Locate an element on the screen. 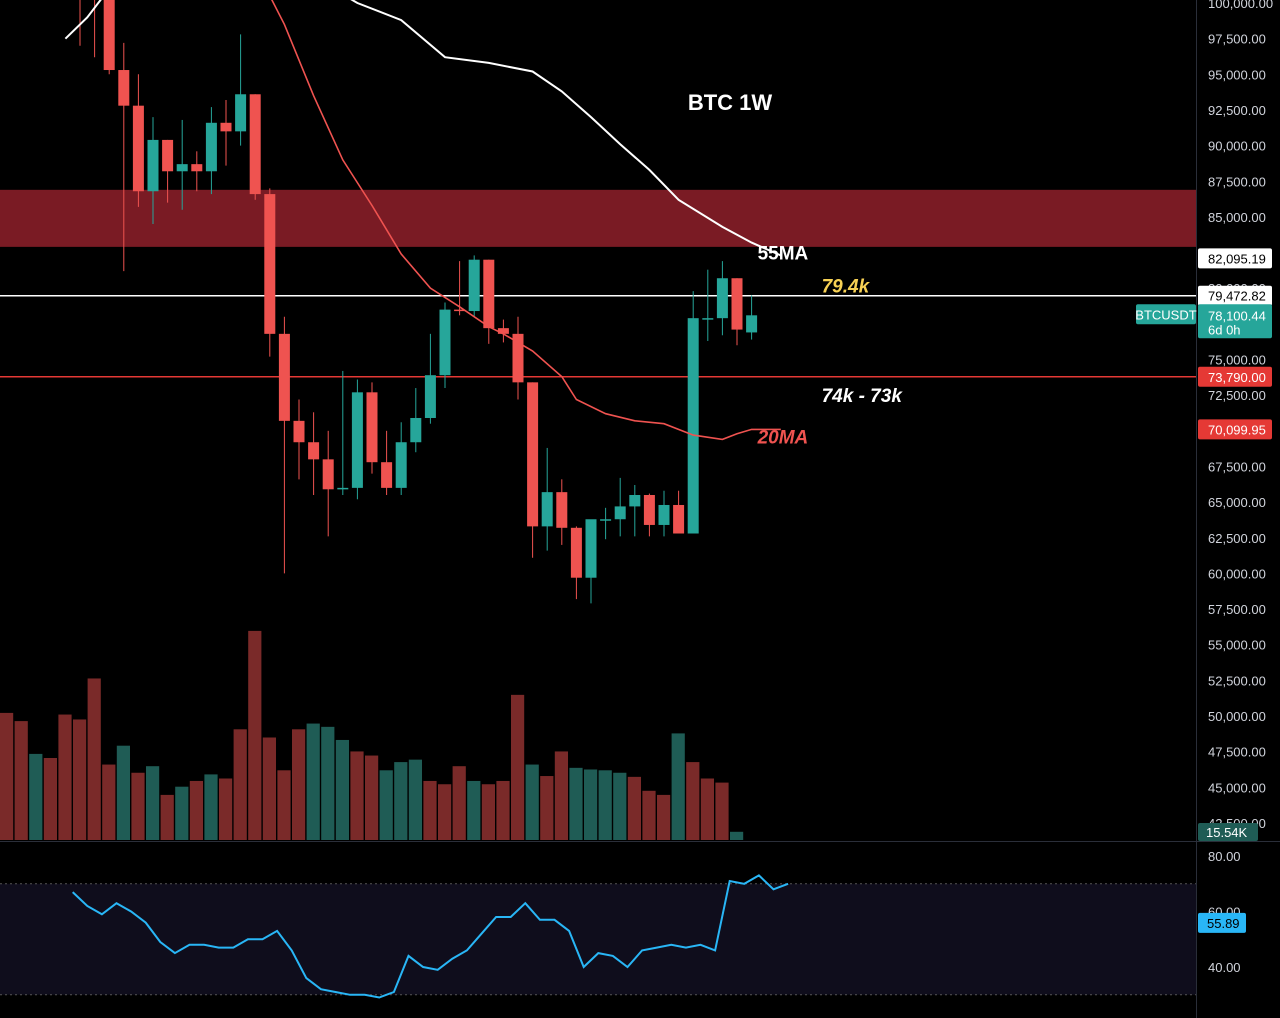 Image resolution: width=1280 pixels, height=1018 pixels. annotations-layer: BTC 1W 55MA 79.4k 74k - 73k 20MA is located at coordinates (795, 269).